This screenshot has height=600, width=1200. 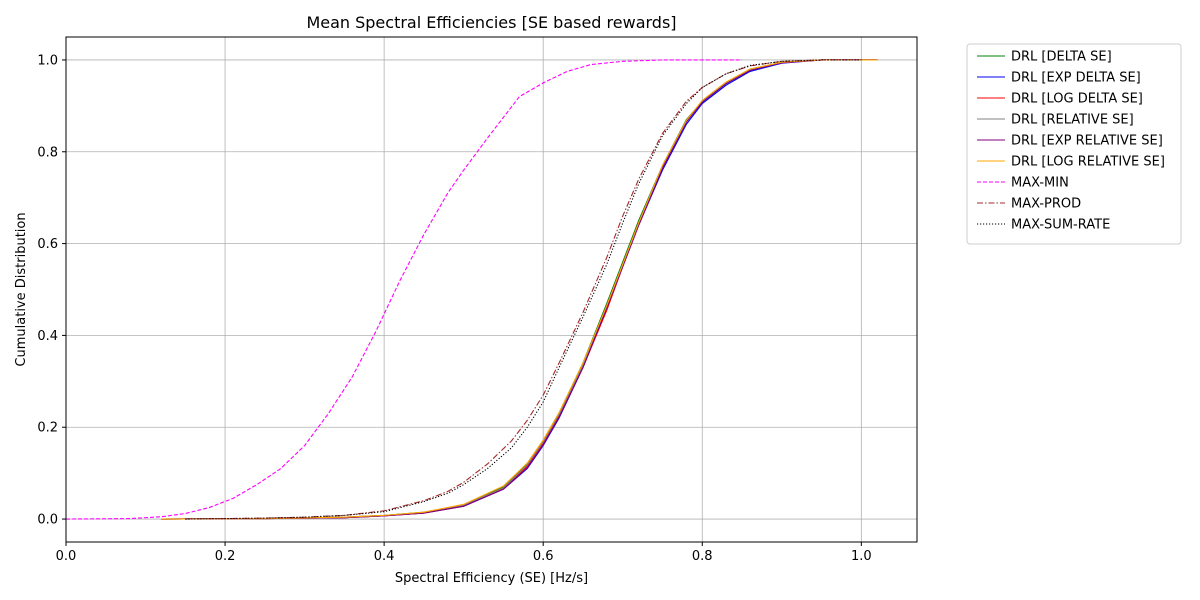 I want to click on legend-label: DRL [LOG DELTA SE], so click(x=1077, y=99).